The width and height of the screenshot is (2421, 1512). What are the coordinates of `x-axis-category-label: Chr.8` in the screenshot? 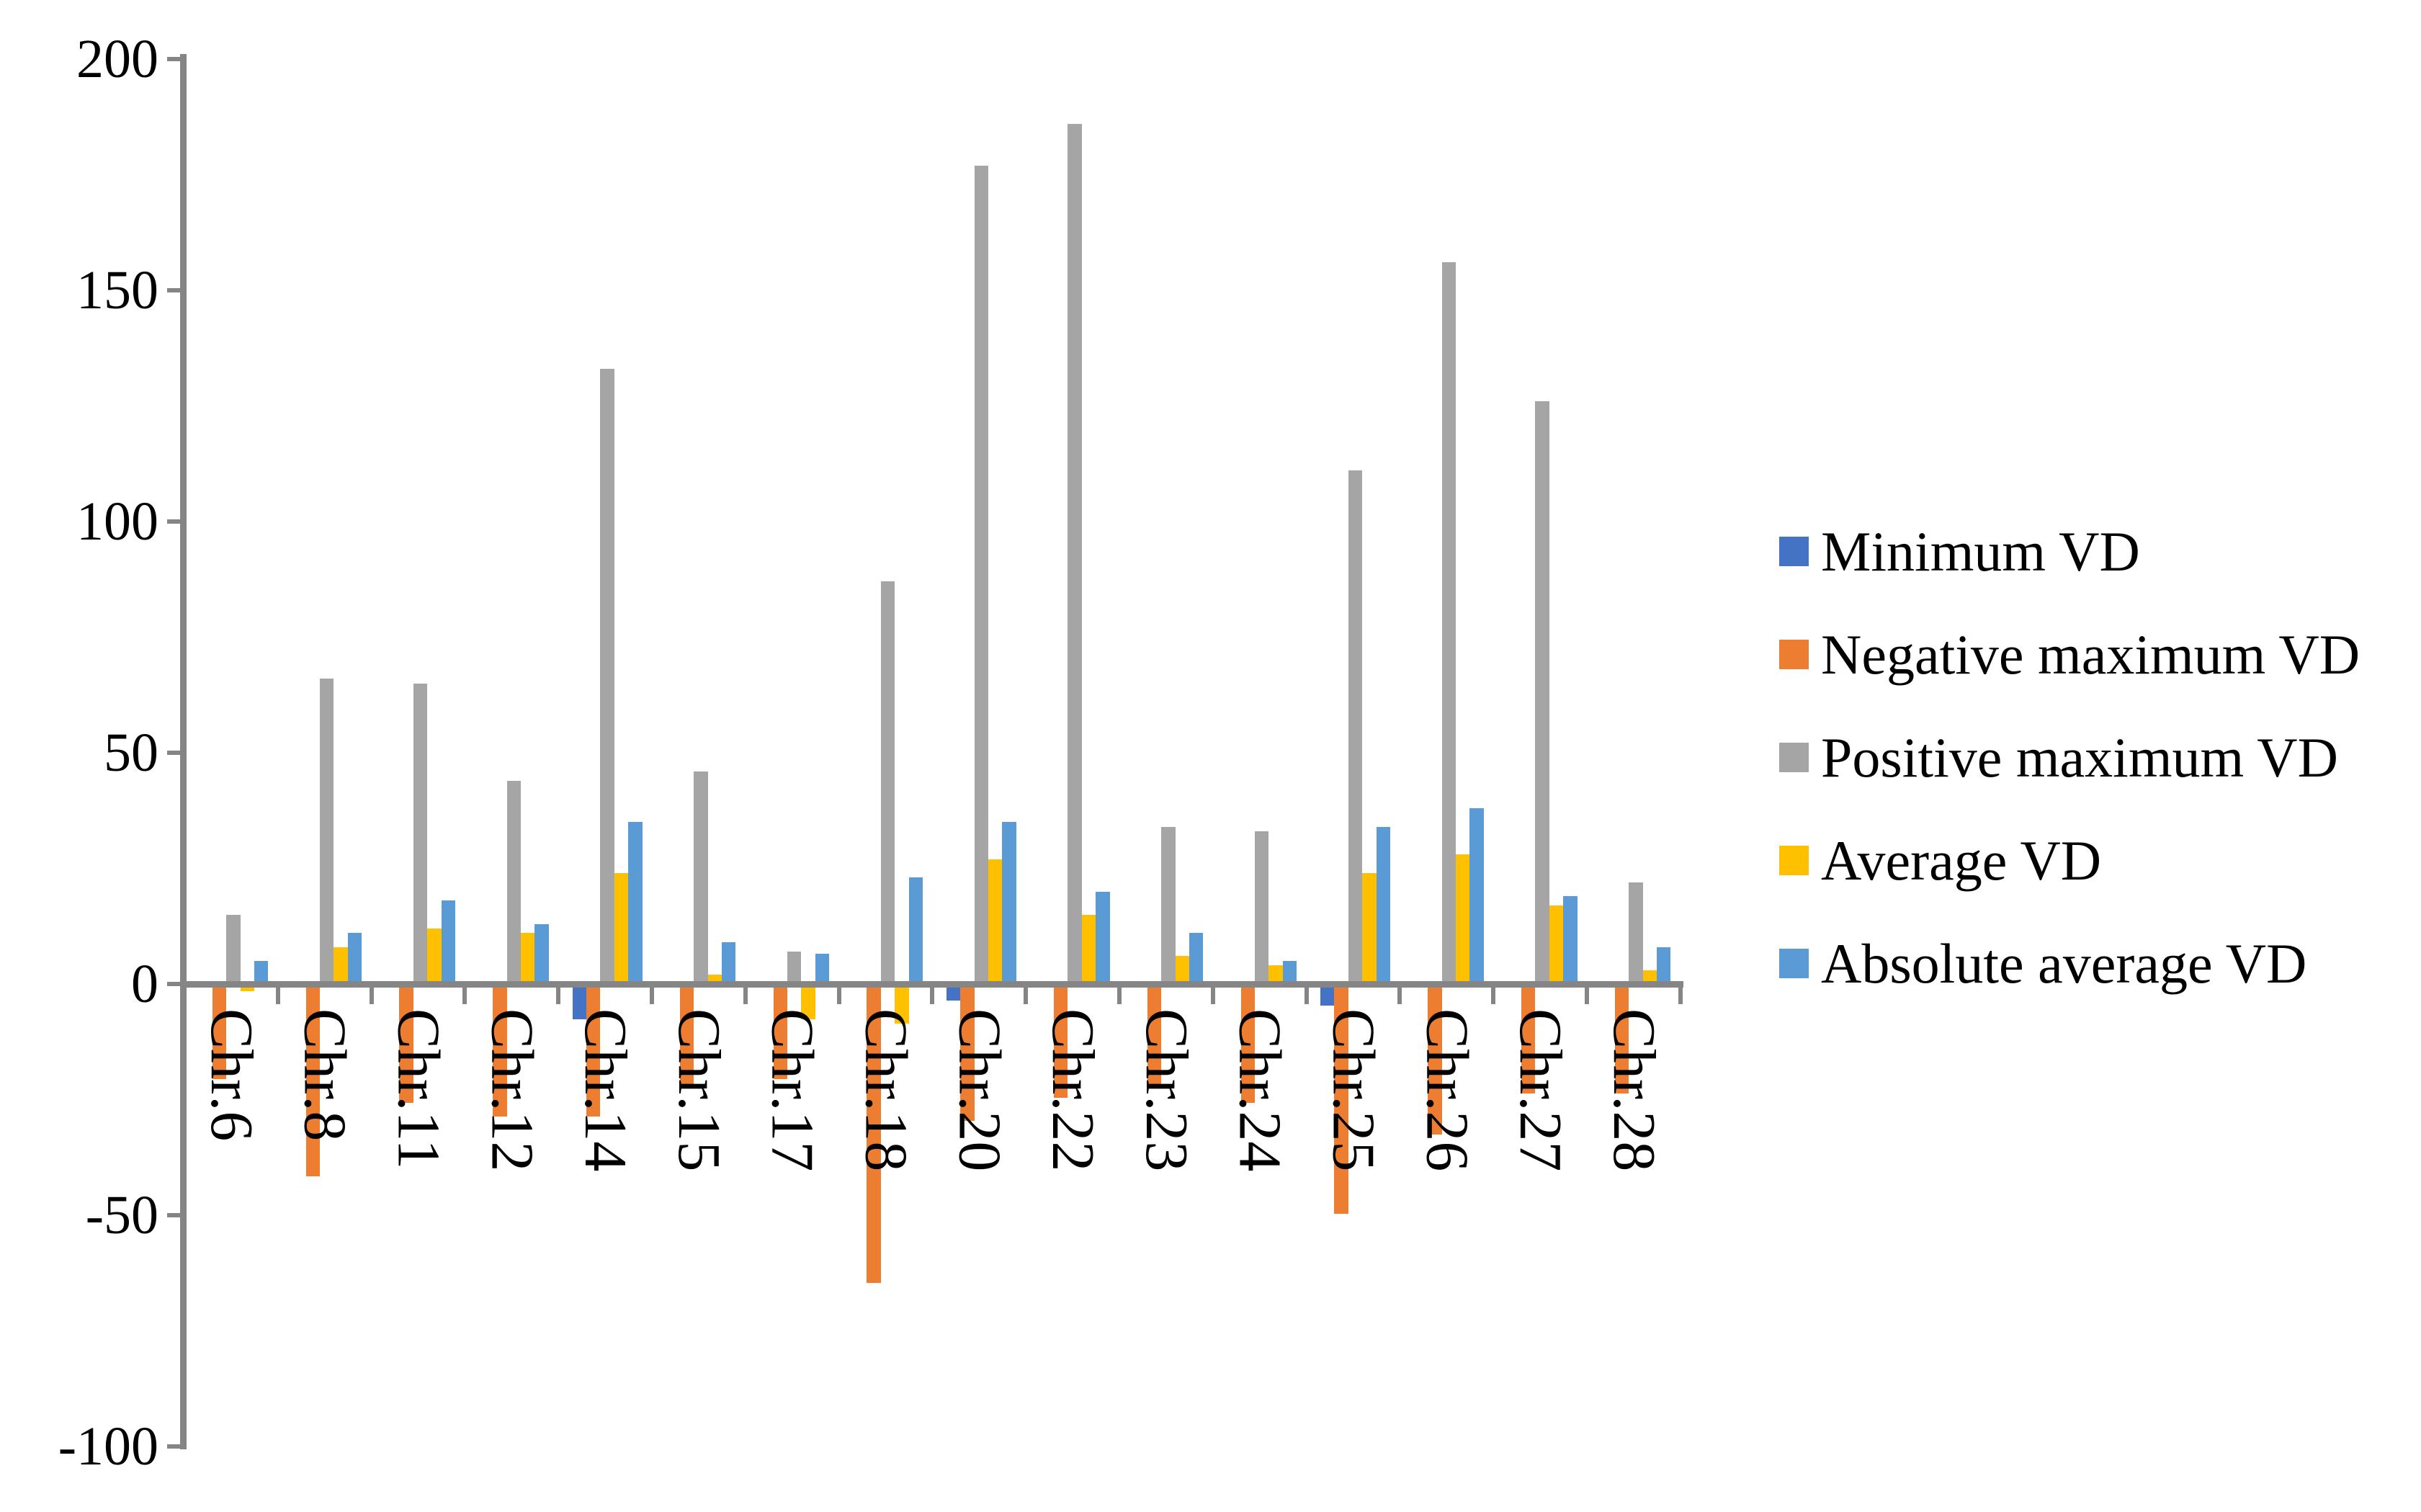 It's located at (325, 1075).